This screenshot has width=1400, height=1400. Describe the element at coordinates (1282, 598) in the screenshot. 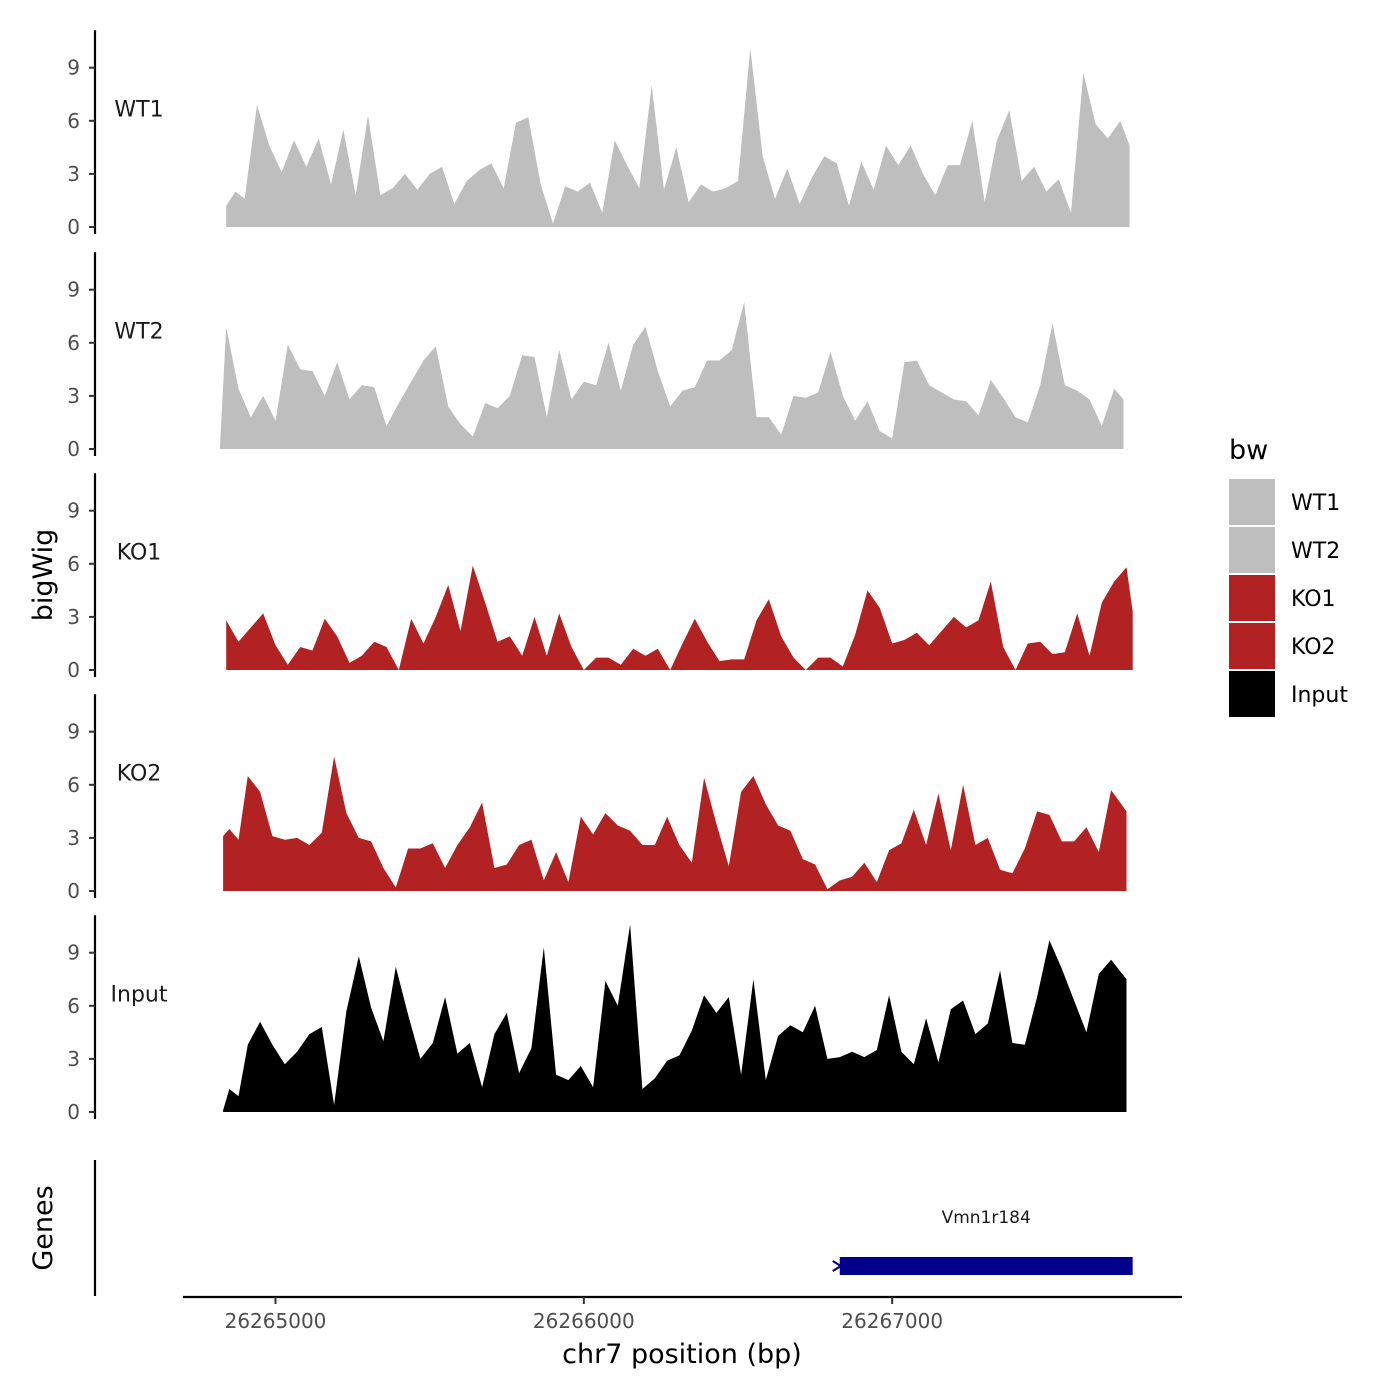

I see `legend-item-ko1: KO1` at that location.